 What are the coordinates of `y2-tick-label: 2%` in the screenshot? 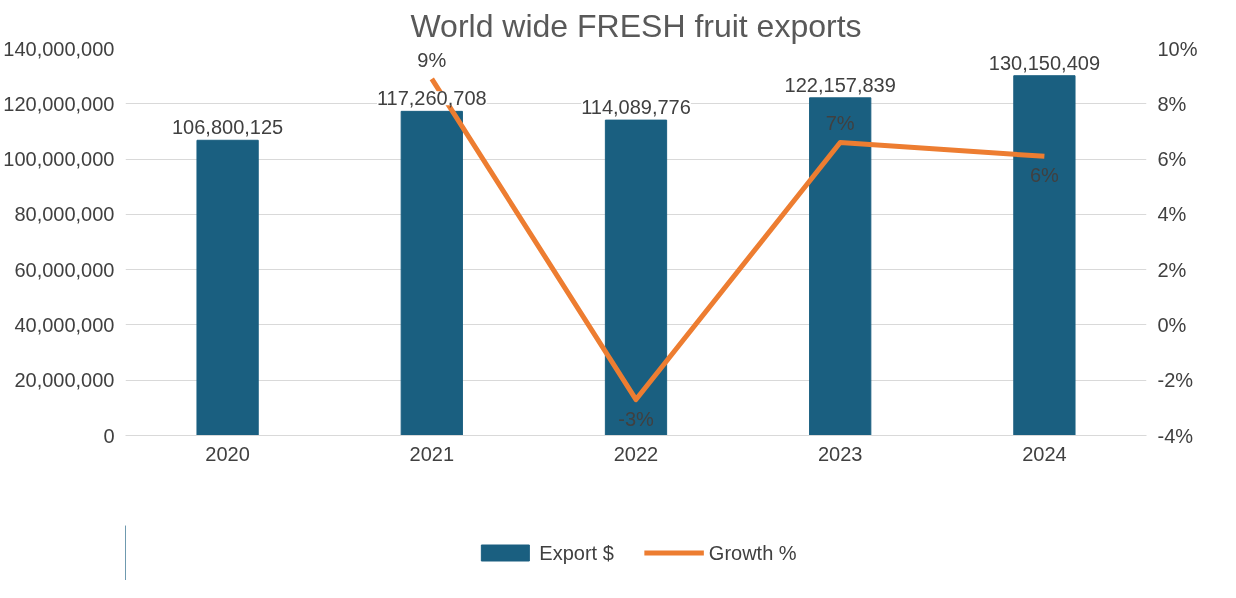 It's located at (1172, 269).